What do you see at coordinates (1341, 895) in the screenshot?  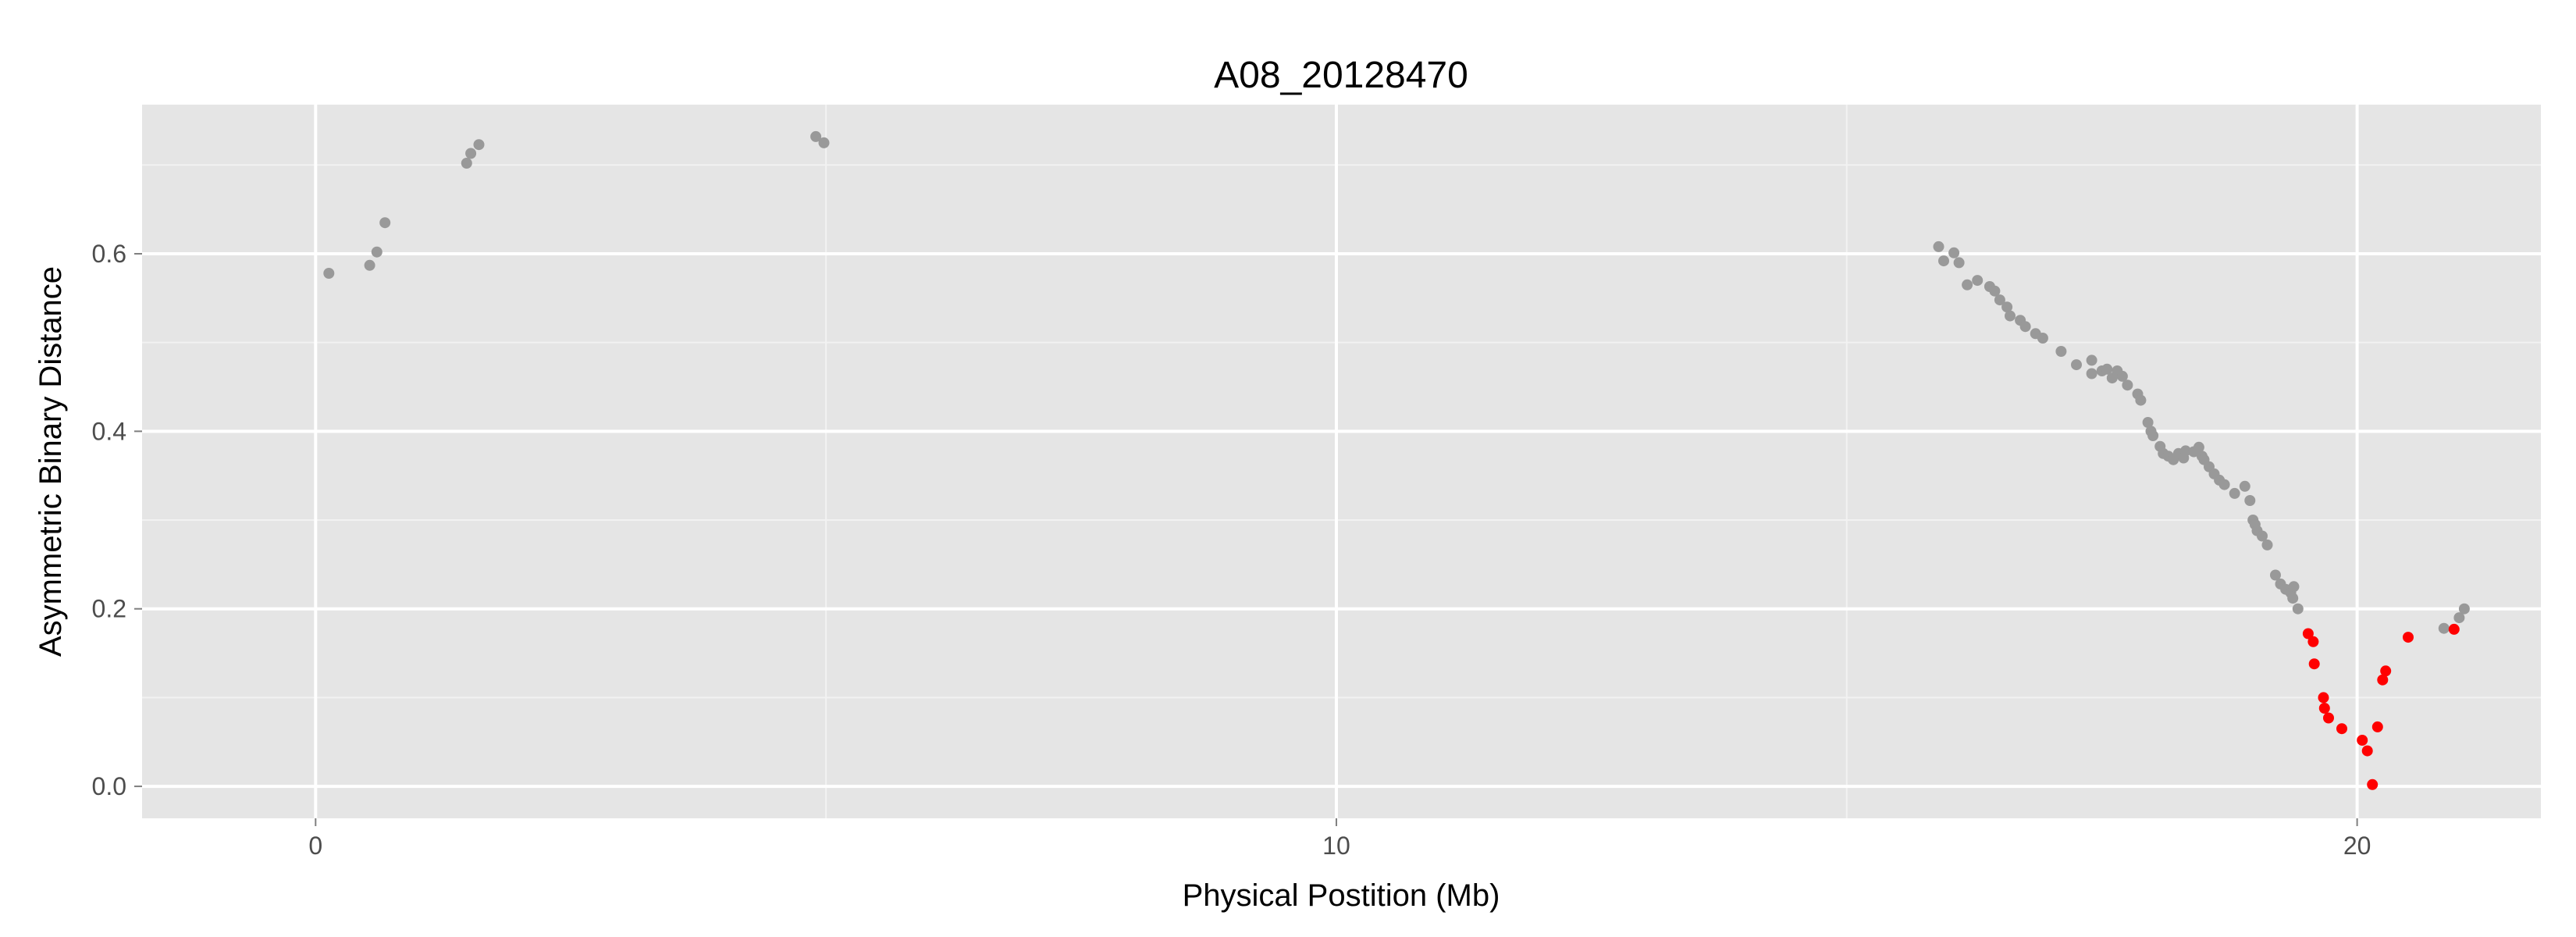 I see `x-axis-label: Physical Postition (Mb)` at bounding box center [1341, 895].